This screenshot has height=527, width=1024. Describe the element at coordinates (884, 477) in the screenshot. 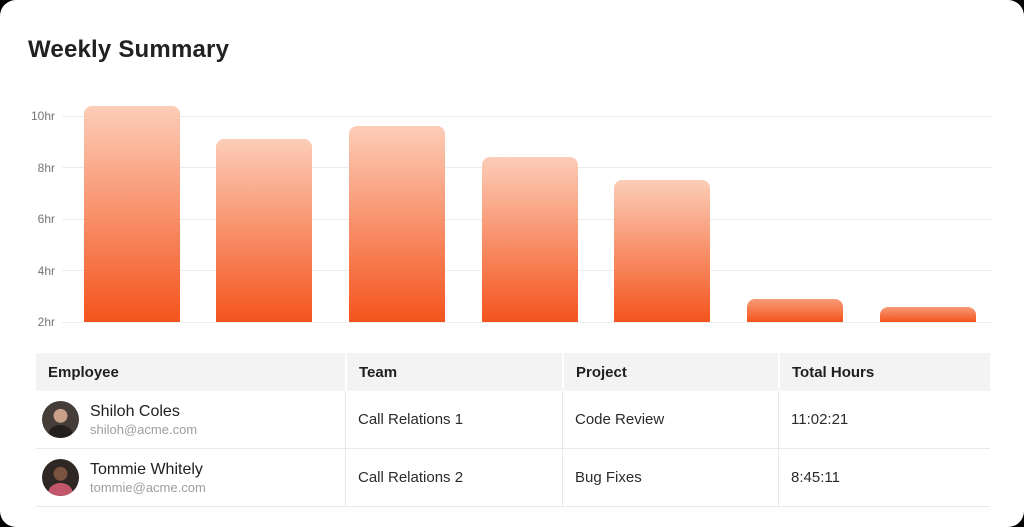

I see `total-hours-cell: 8:45:11` at that location.